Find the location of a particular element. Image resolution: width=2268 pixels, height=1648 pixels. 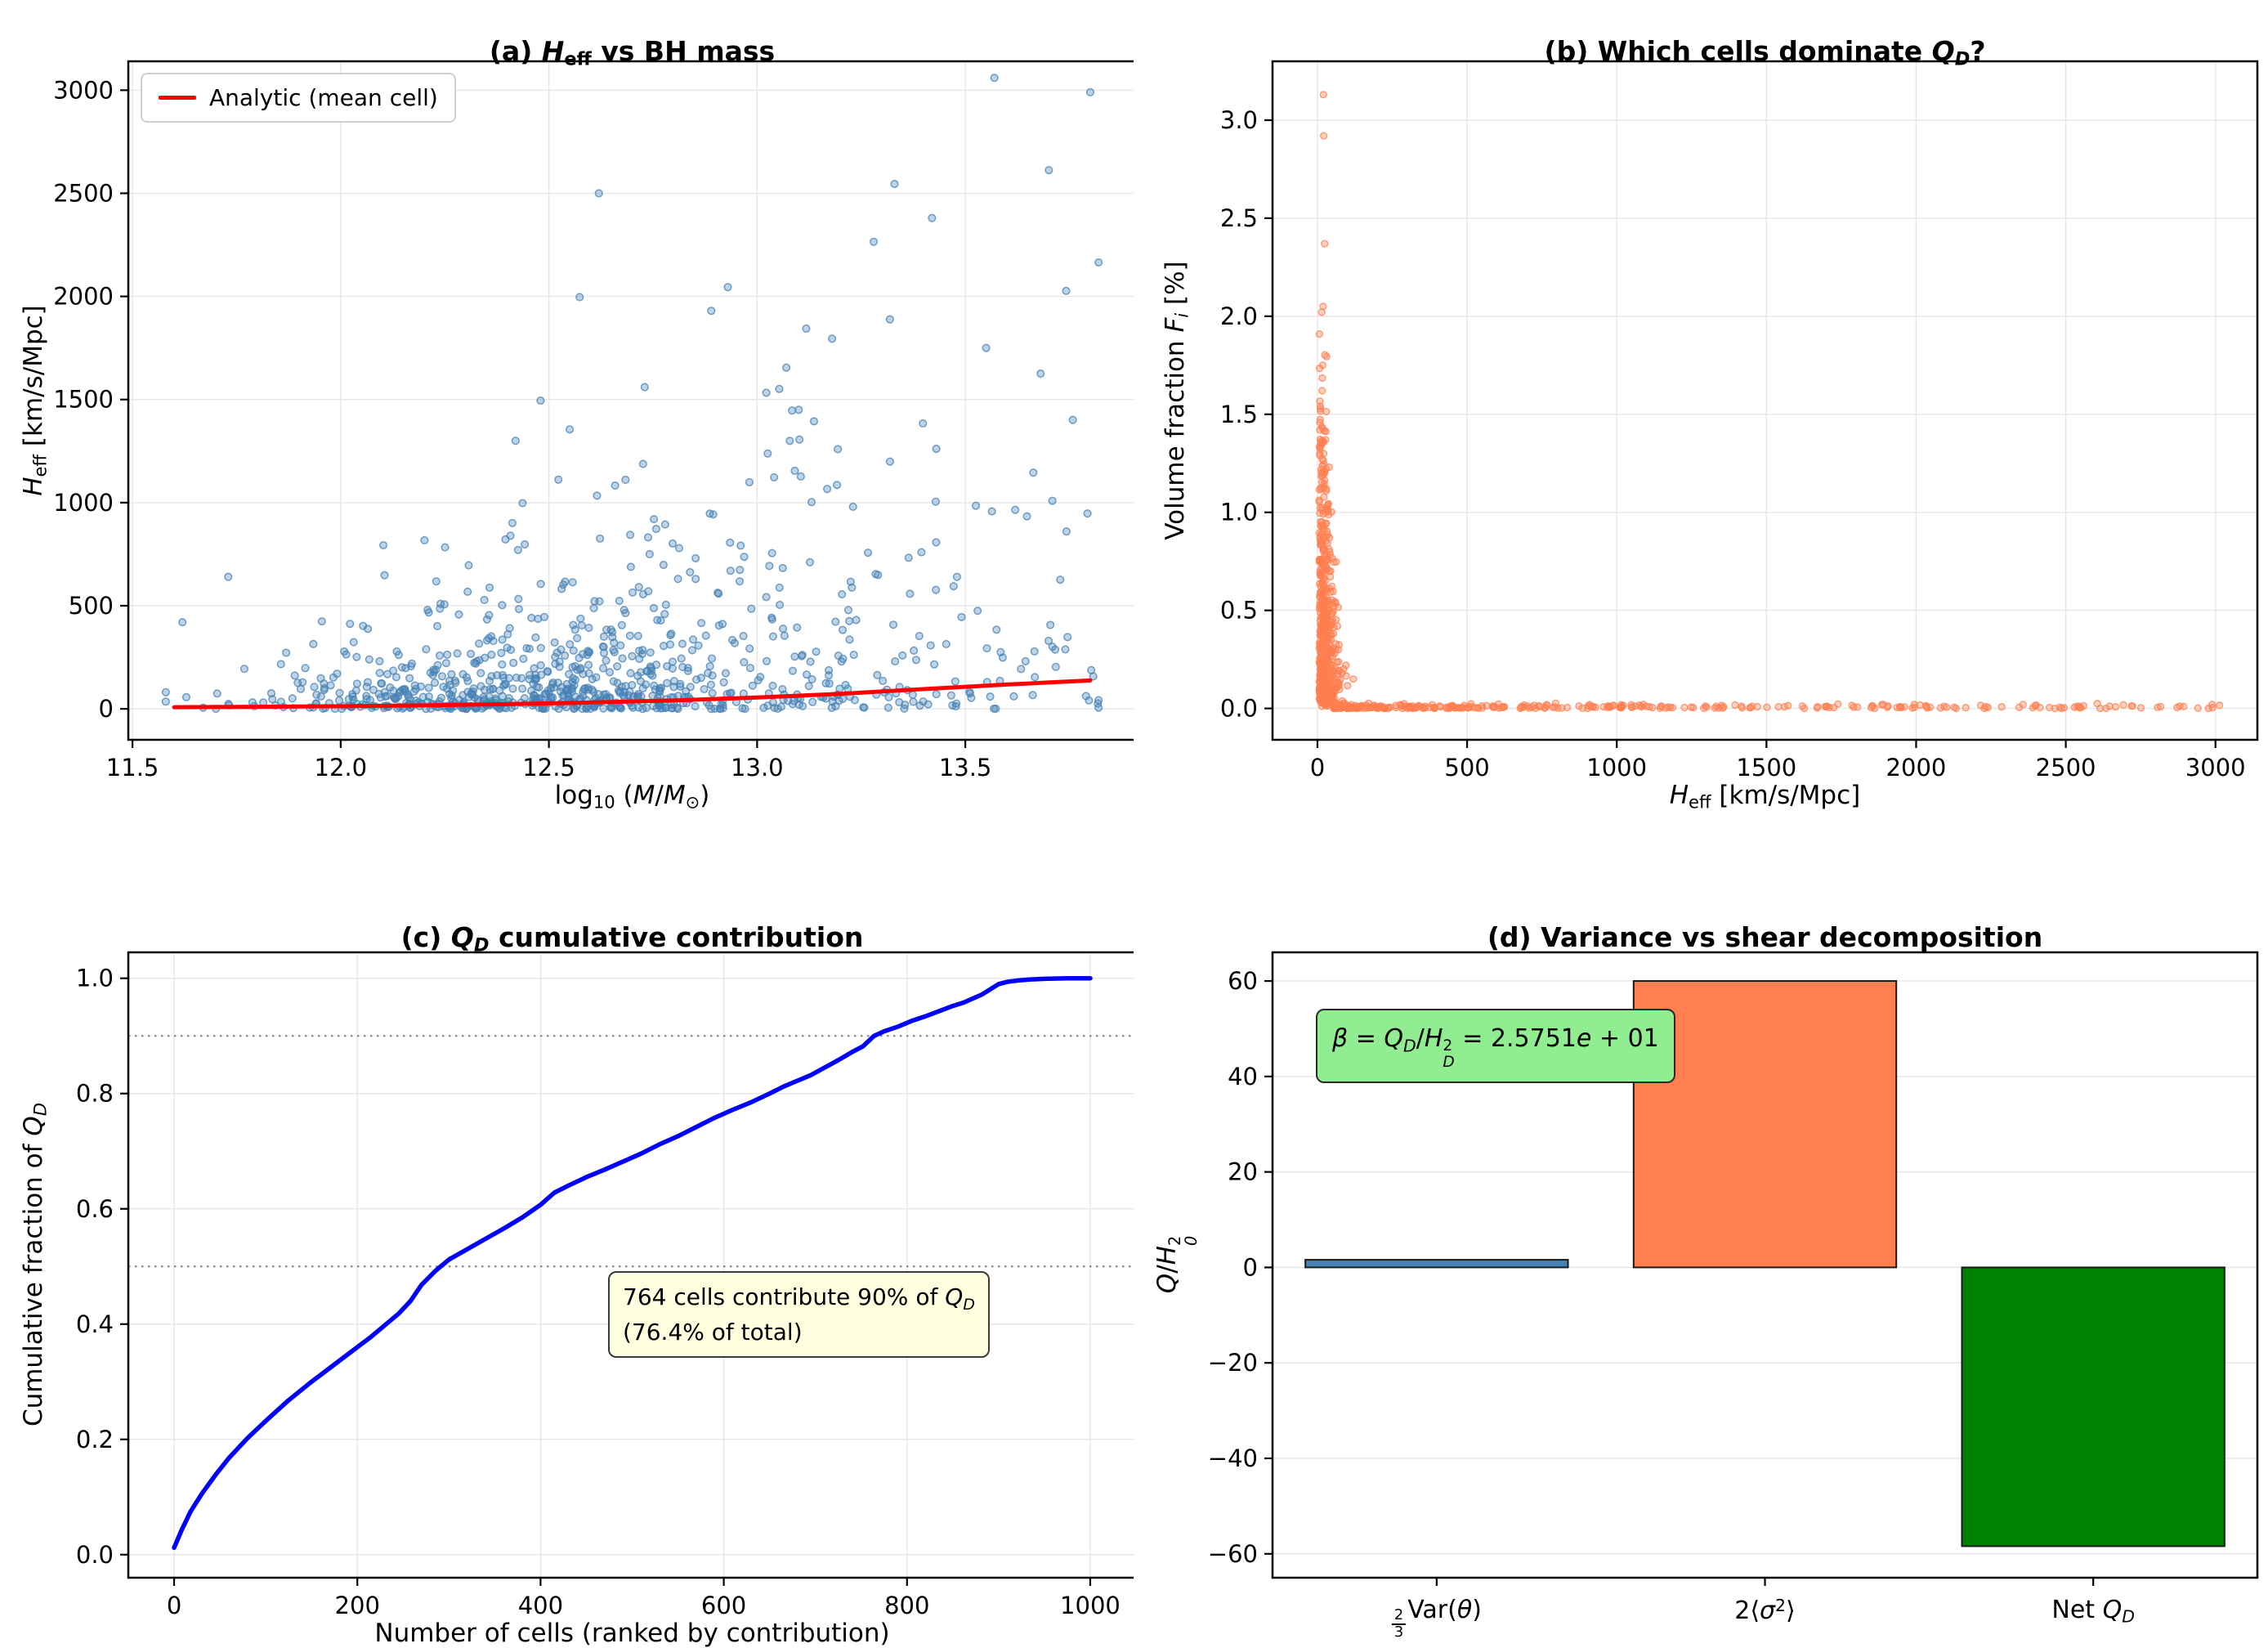

text-segment: D is located at coordinates (969, 1304).